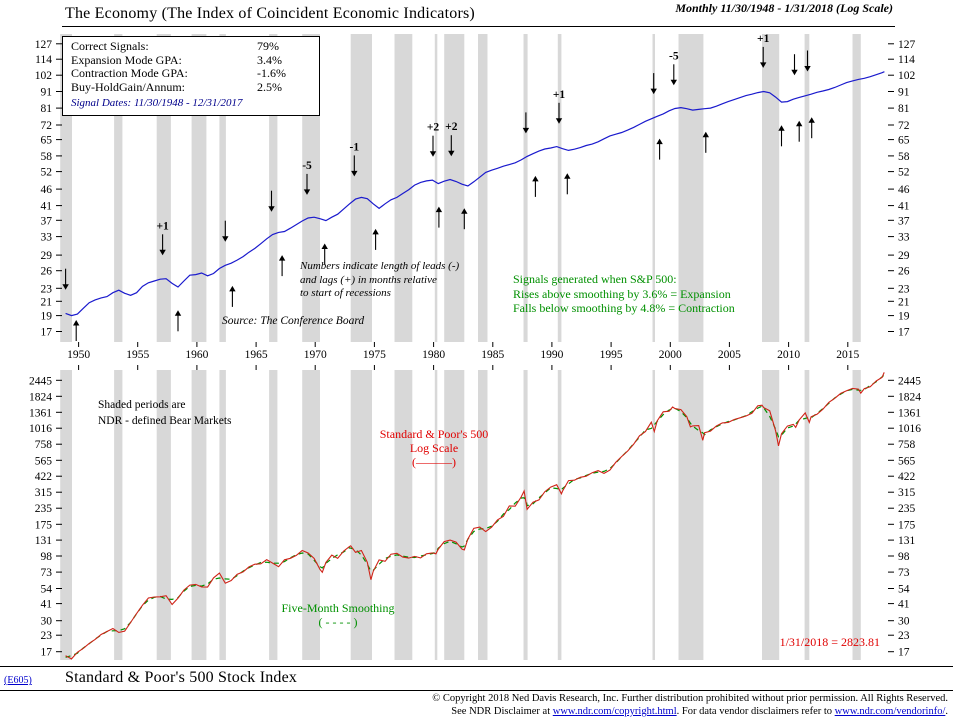 The height and width of the screenshot is (724, 953). Describe the element at coordinates (909, 413) in the screenshot. I see `y-tick-label: 1361` at that location.